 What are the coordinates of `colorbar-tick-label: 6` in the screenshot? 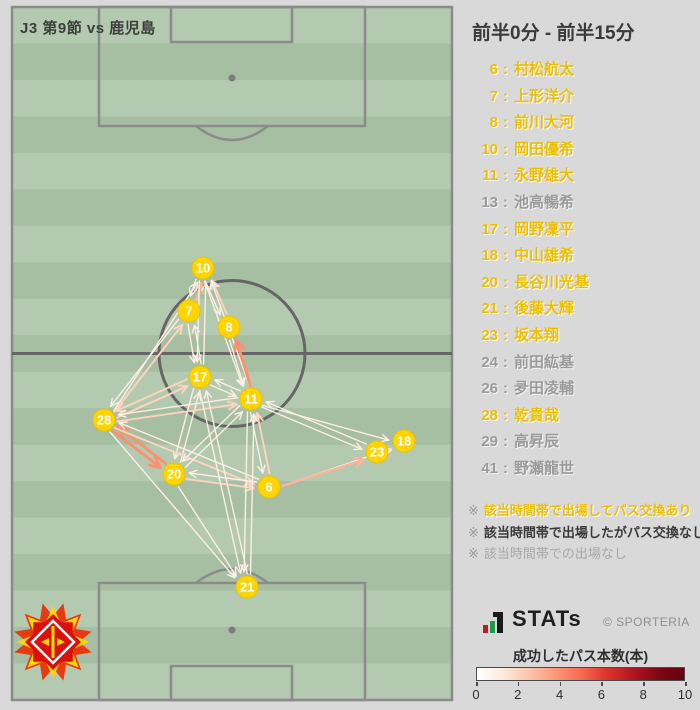 It's located at (601, 694).